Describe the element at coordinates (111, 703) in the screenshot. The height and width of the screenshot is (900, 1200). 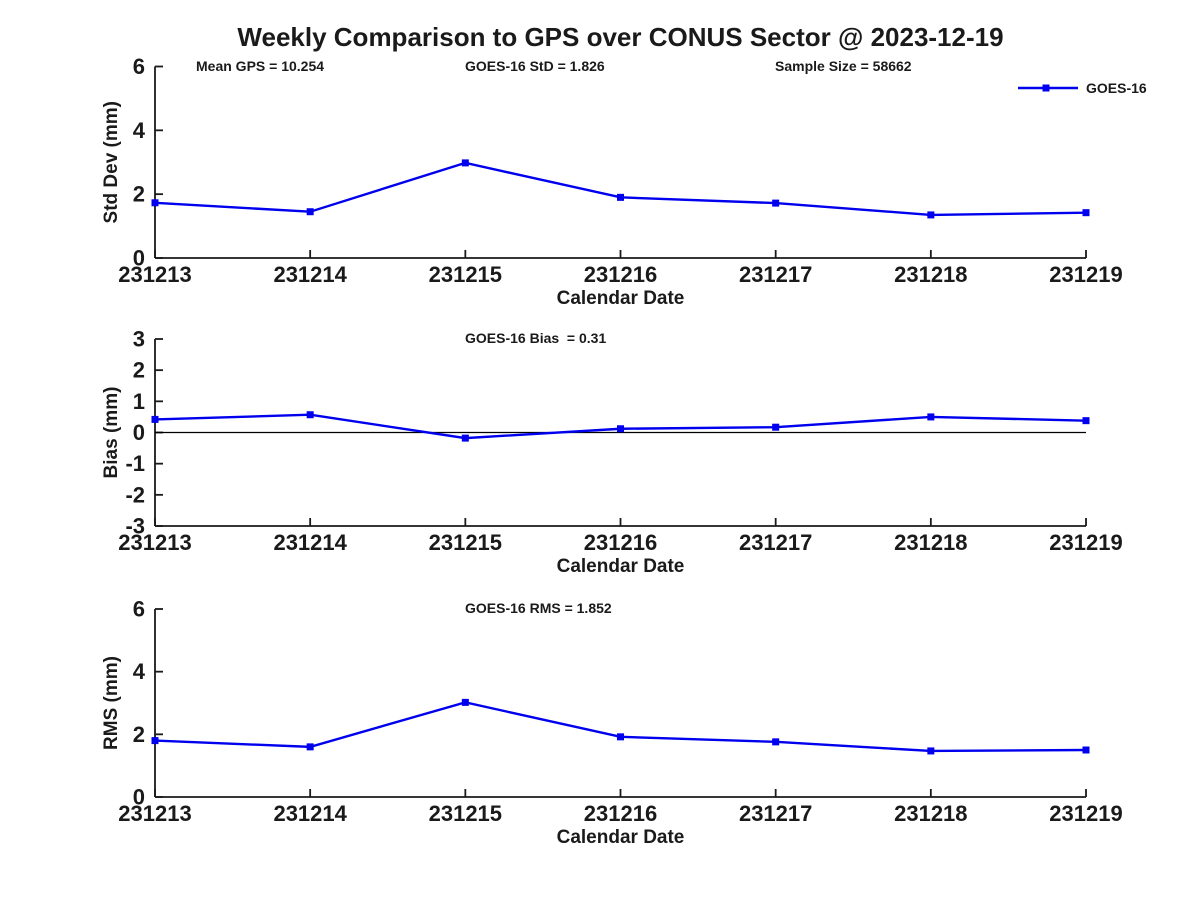
I see `y-axis-title: RMS (mm)` at that location.